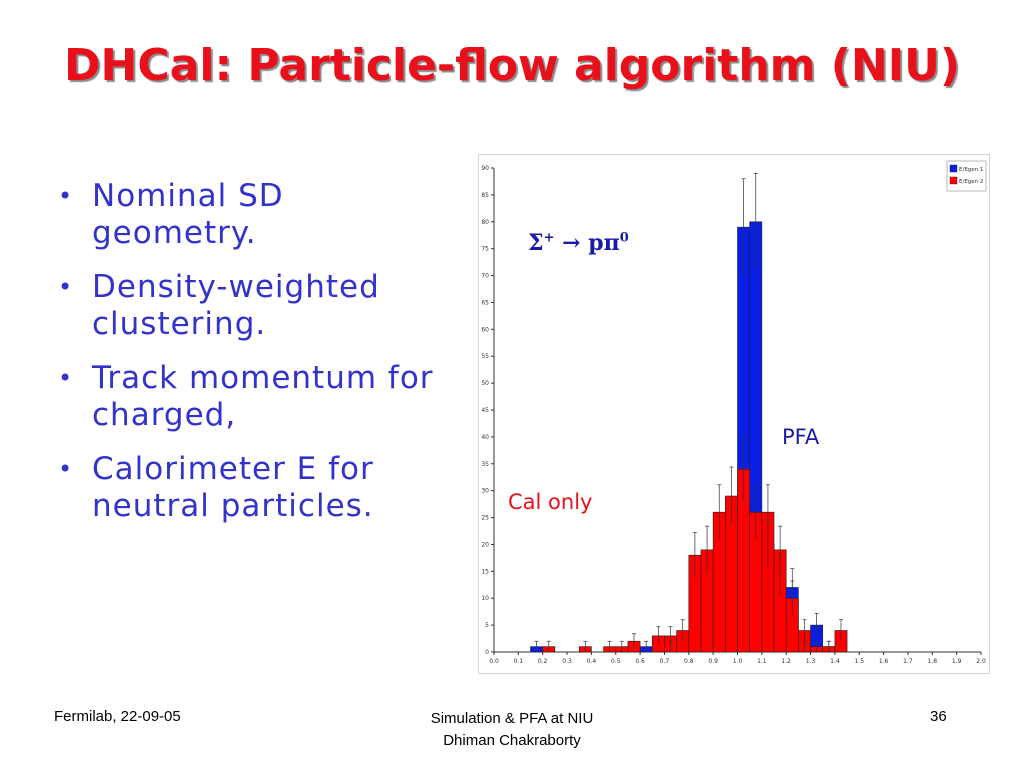 The width and height of the screenshot is (1024, 768). I want to click on y-tick-label: 70, so click(485, 276).